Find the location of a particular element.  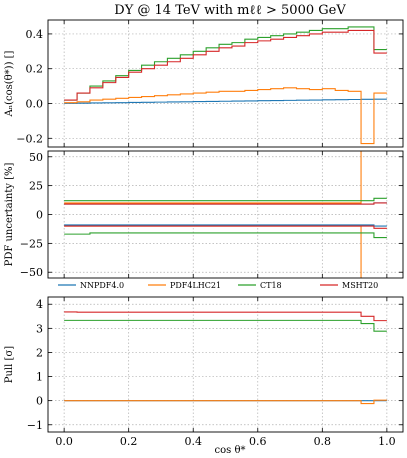

y-tick-label: 50 is located at coordinates (36, 157).